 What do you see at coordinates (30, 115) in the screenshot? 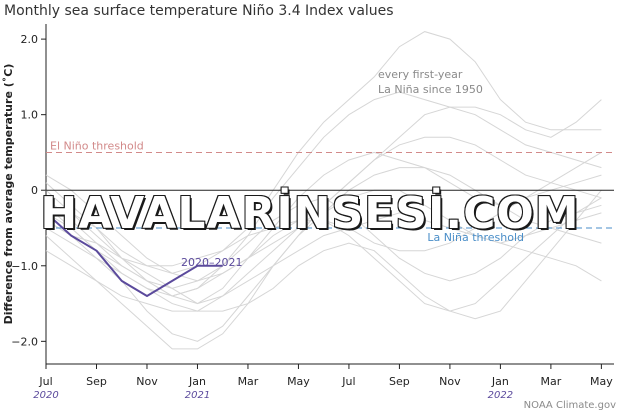
I see `y-tick-label: 1.0` at bounding box center [30, 115].